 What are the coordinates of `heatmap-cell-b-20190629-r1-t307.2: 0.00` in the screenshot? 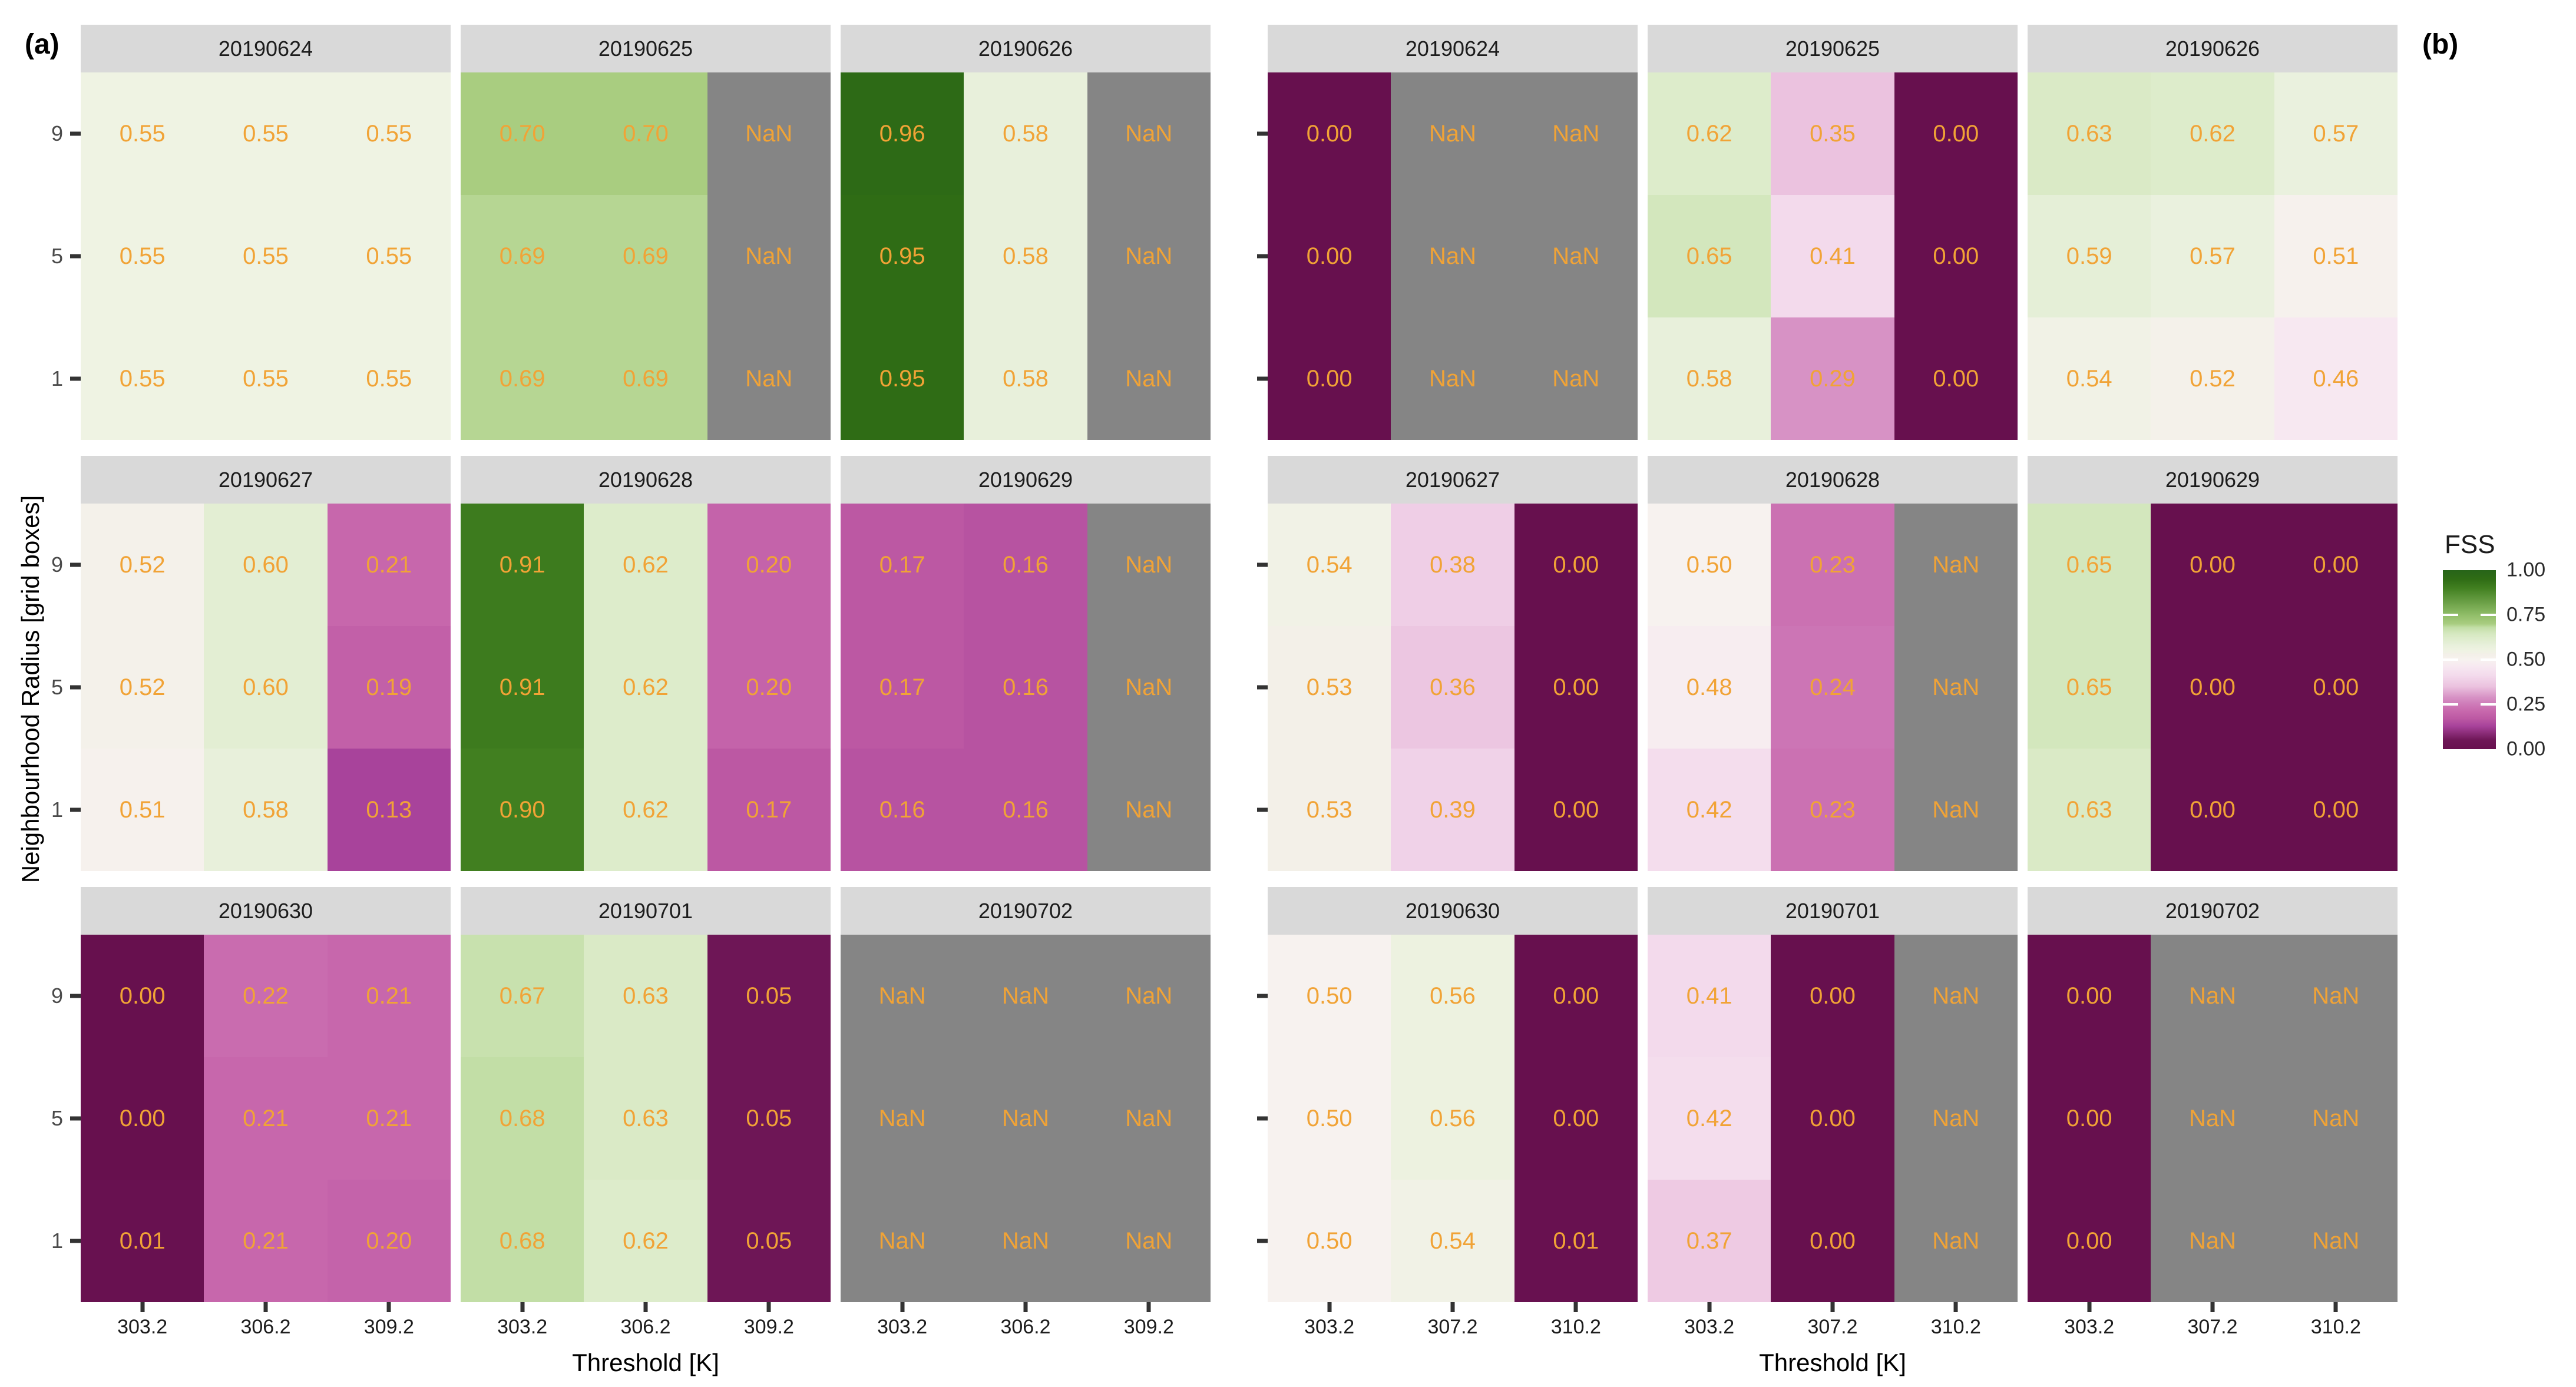 It's located at (2212, 810).